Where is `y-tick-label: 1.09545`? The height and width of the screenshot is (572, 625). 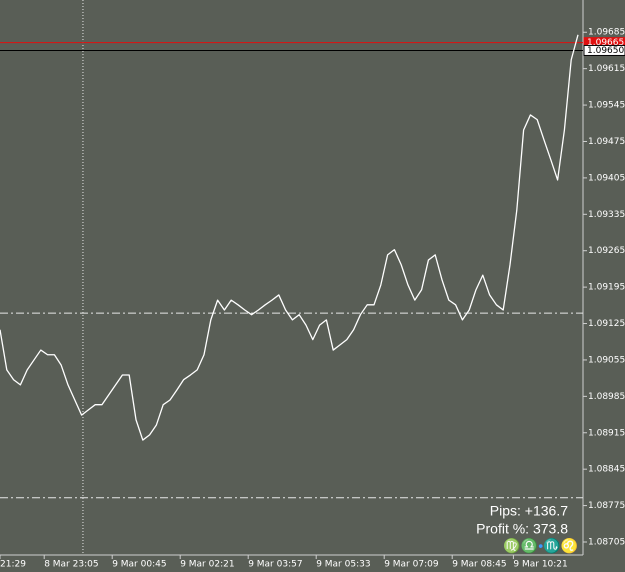 y-tick-label: 1.09545 is located at coordinates (606, 106).